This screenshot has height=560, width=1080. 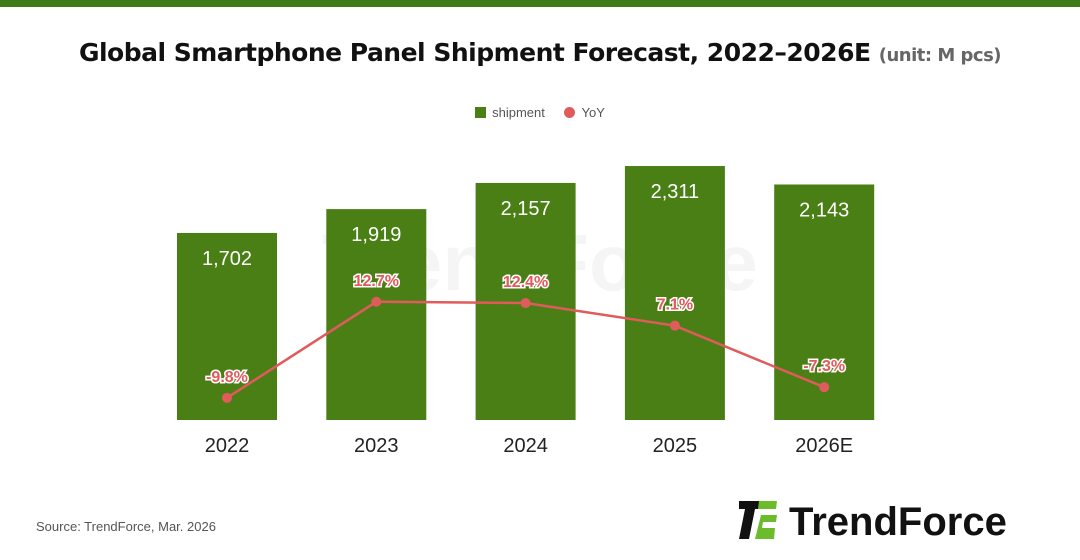 I want to click on trendforce-logo: TrendForce, so click(x=873, y=522).